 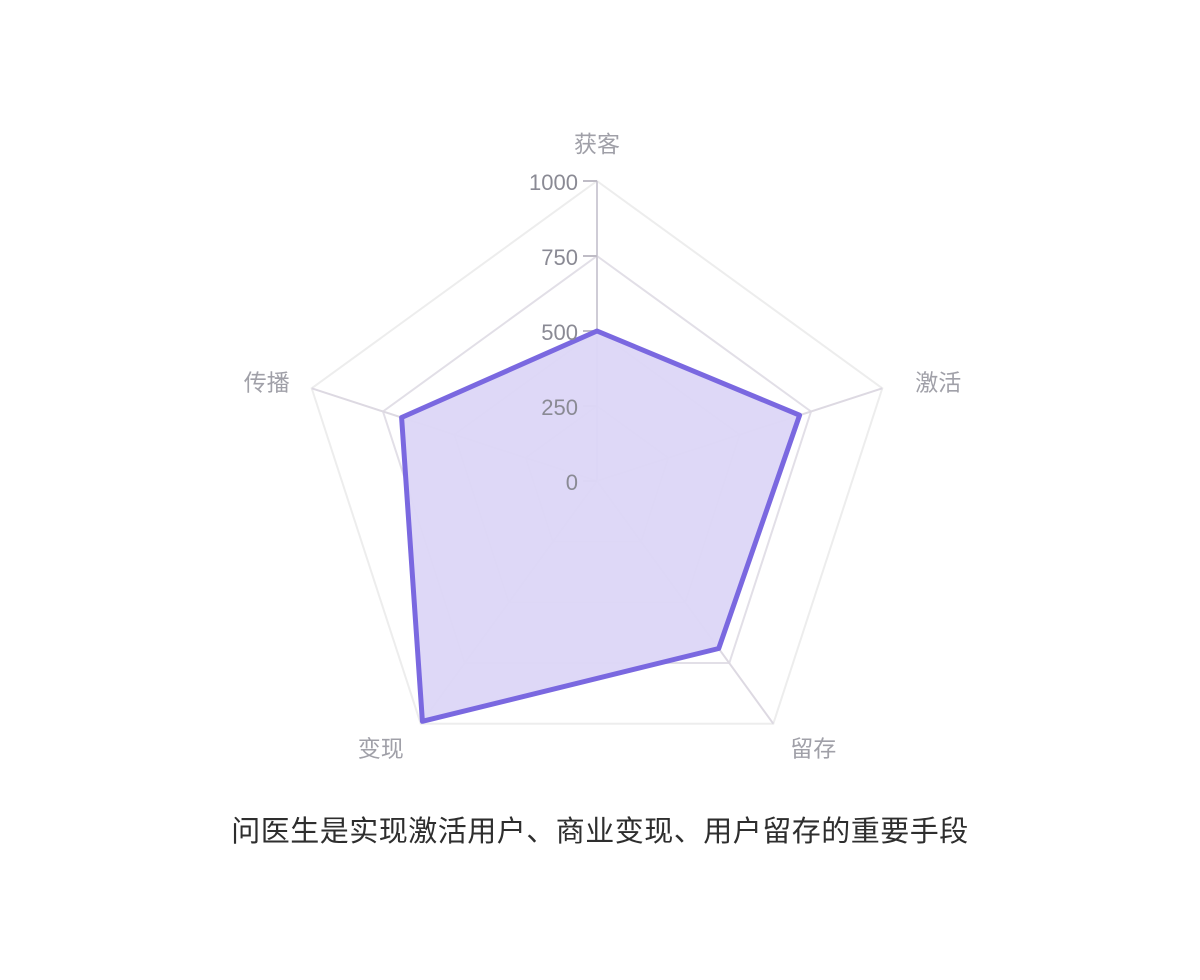 I want to click on tick-label-0: 0, so click(x=572, y=482).